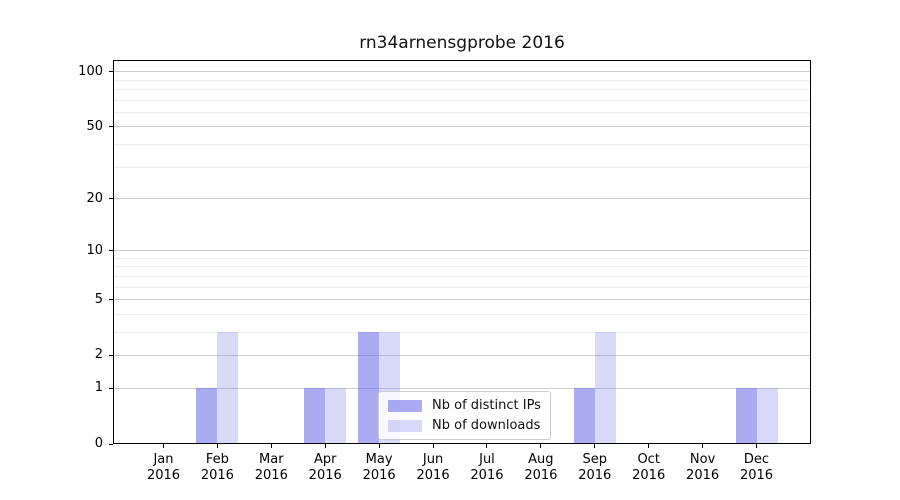 The image size is (900, 500). I want to click on legend-item-downloads: Nb of downloads, so click(464, 425).